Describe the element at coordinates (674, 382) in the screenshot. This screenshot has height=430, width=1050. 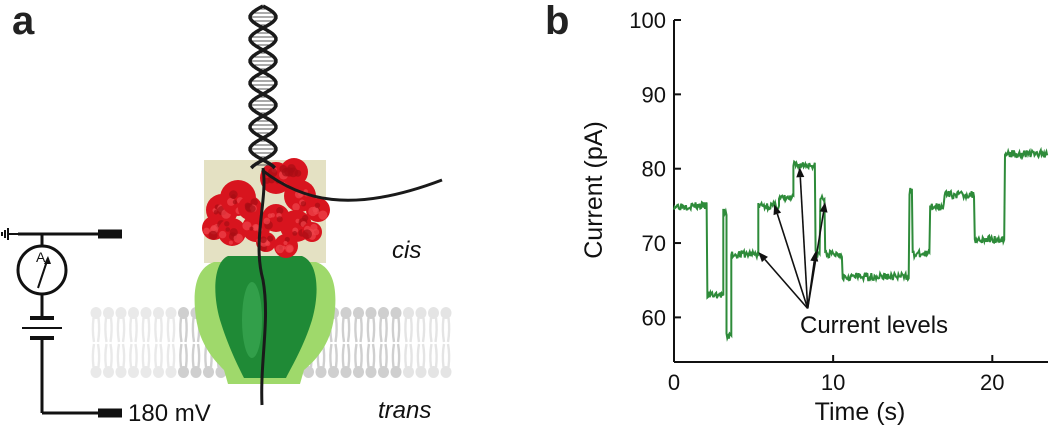
I see `x-tick-label: 0` at that location.